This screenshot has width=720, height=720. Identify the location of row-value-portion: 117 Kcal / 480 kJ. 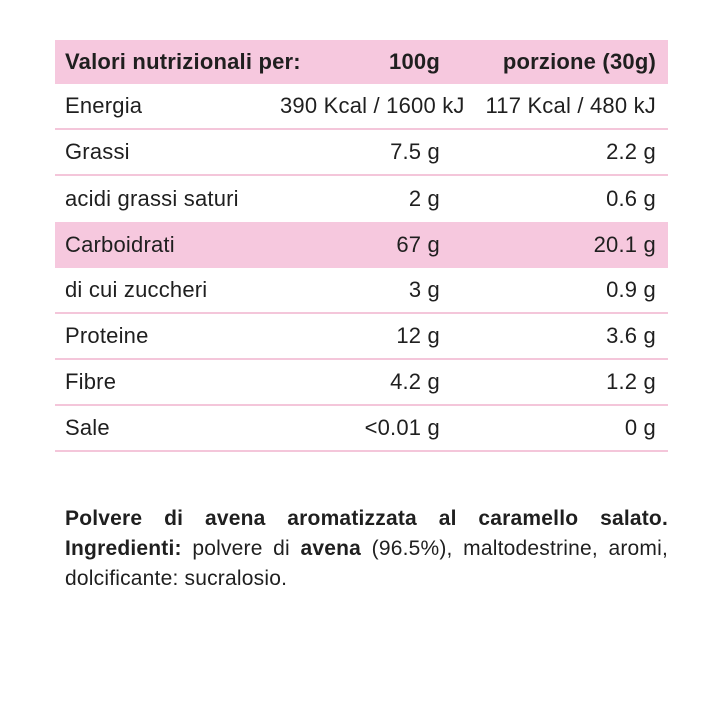
(570, 105).